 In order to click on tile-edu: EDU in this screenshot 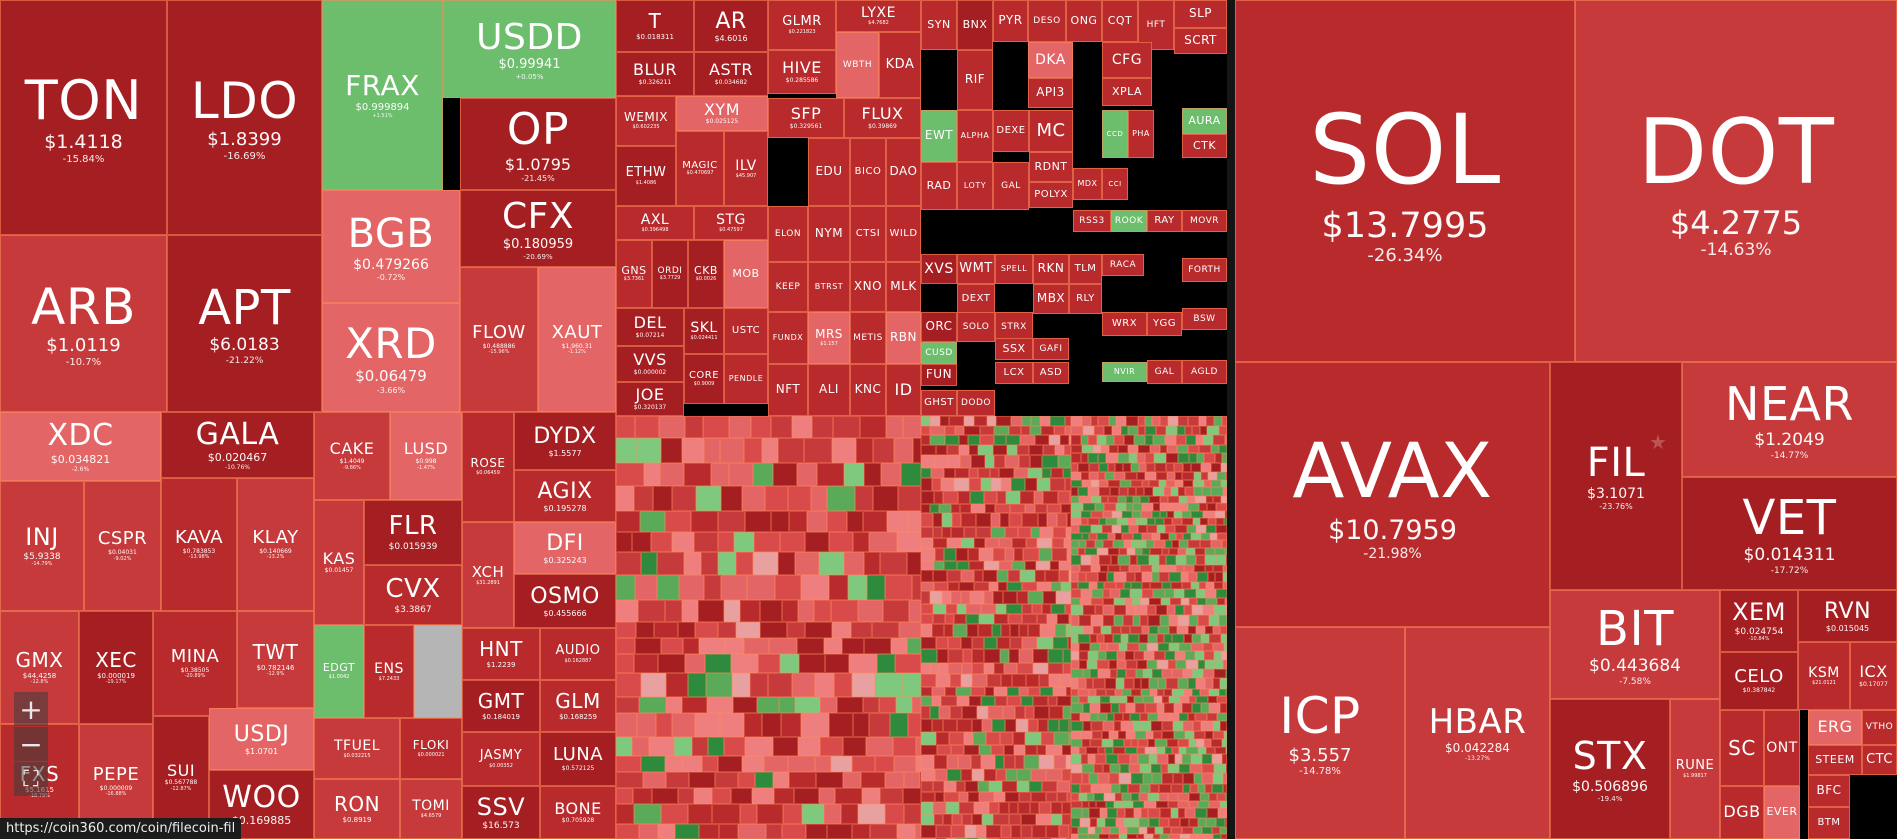, I will do `click(829, 172)`.